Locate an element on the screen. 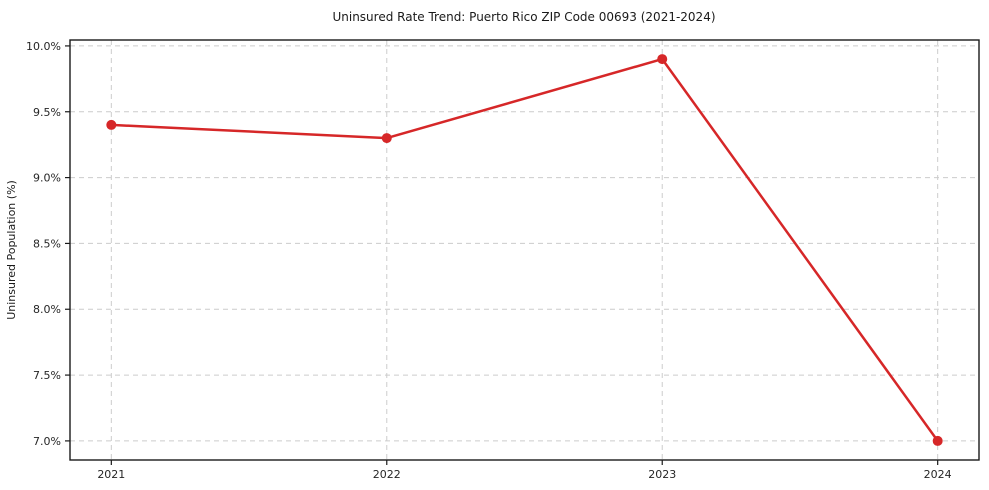  y-tick-label: 9.0% is located at coordinates (47, 178).